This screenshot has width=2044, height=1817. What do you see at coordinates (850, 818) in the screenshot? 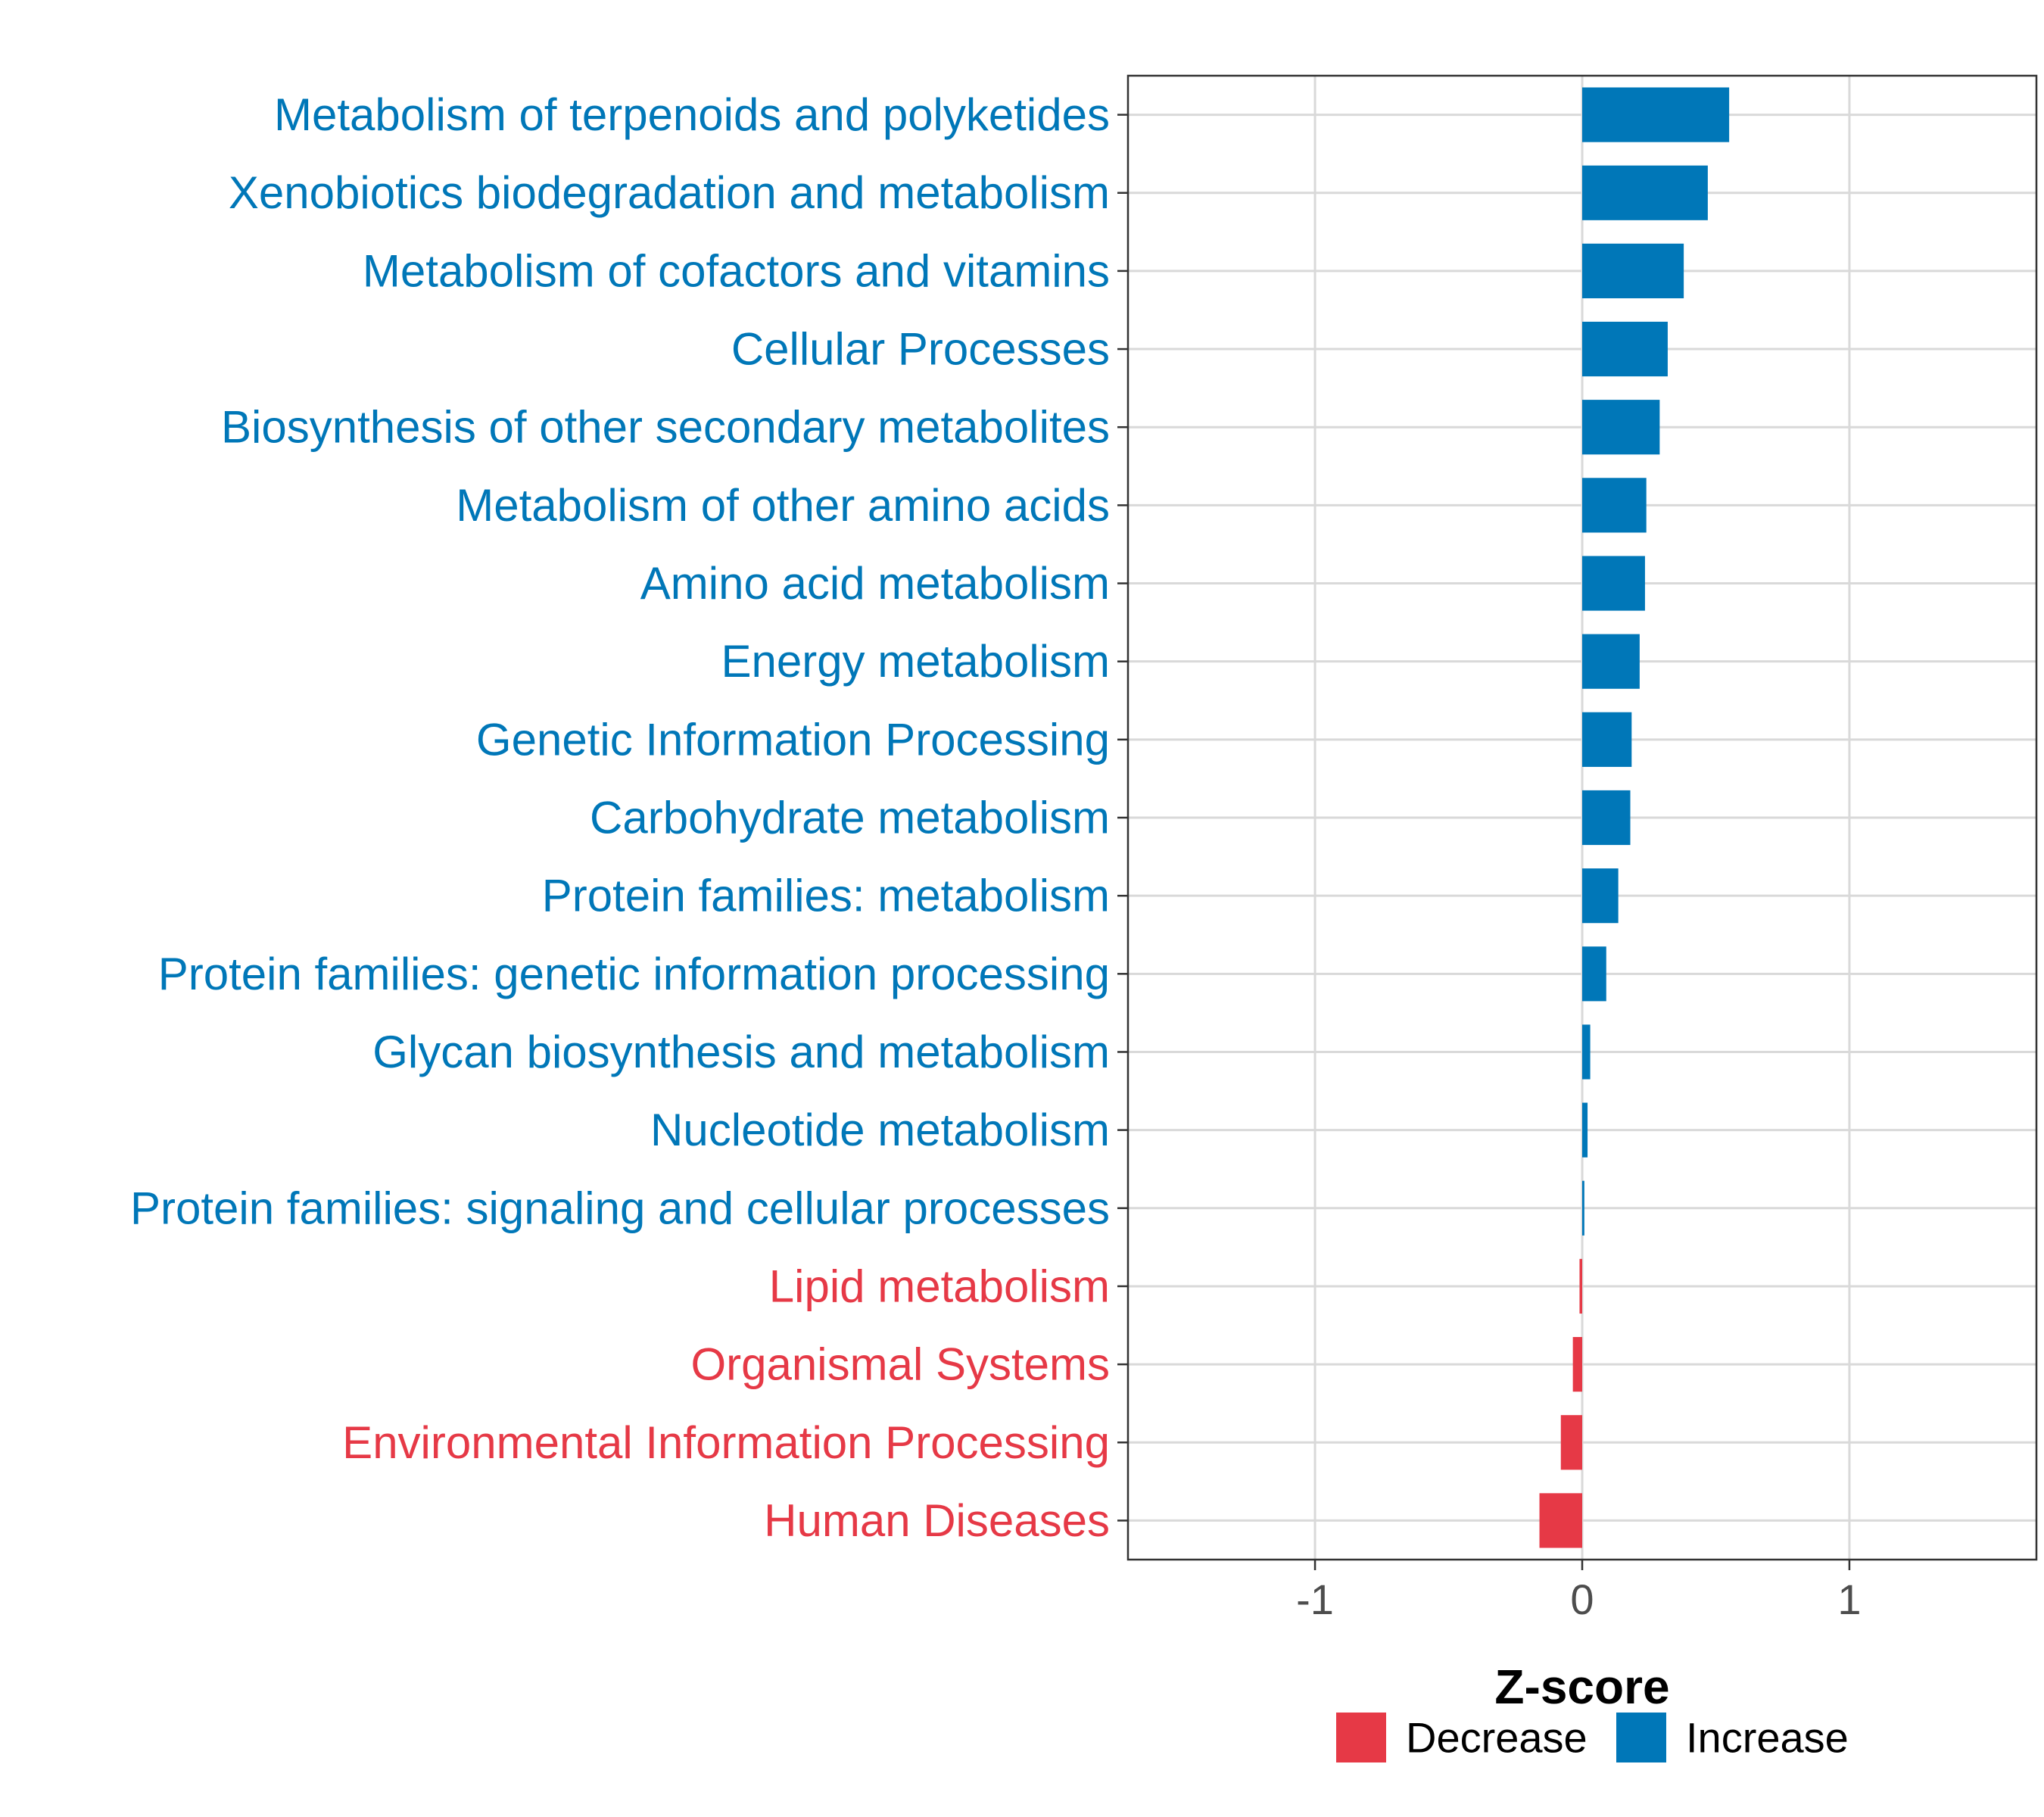
I see `y-category-label: Carbohydrate metabolism` at bounding box center [850, 818].